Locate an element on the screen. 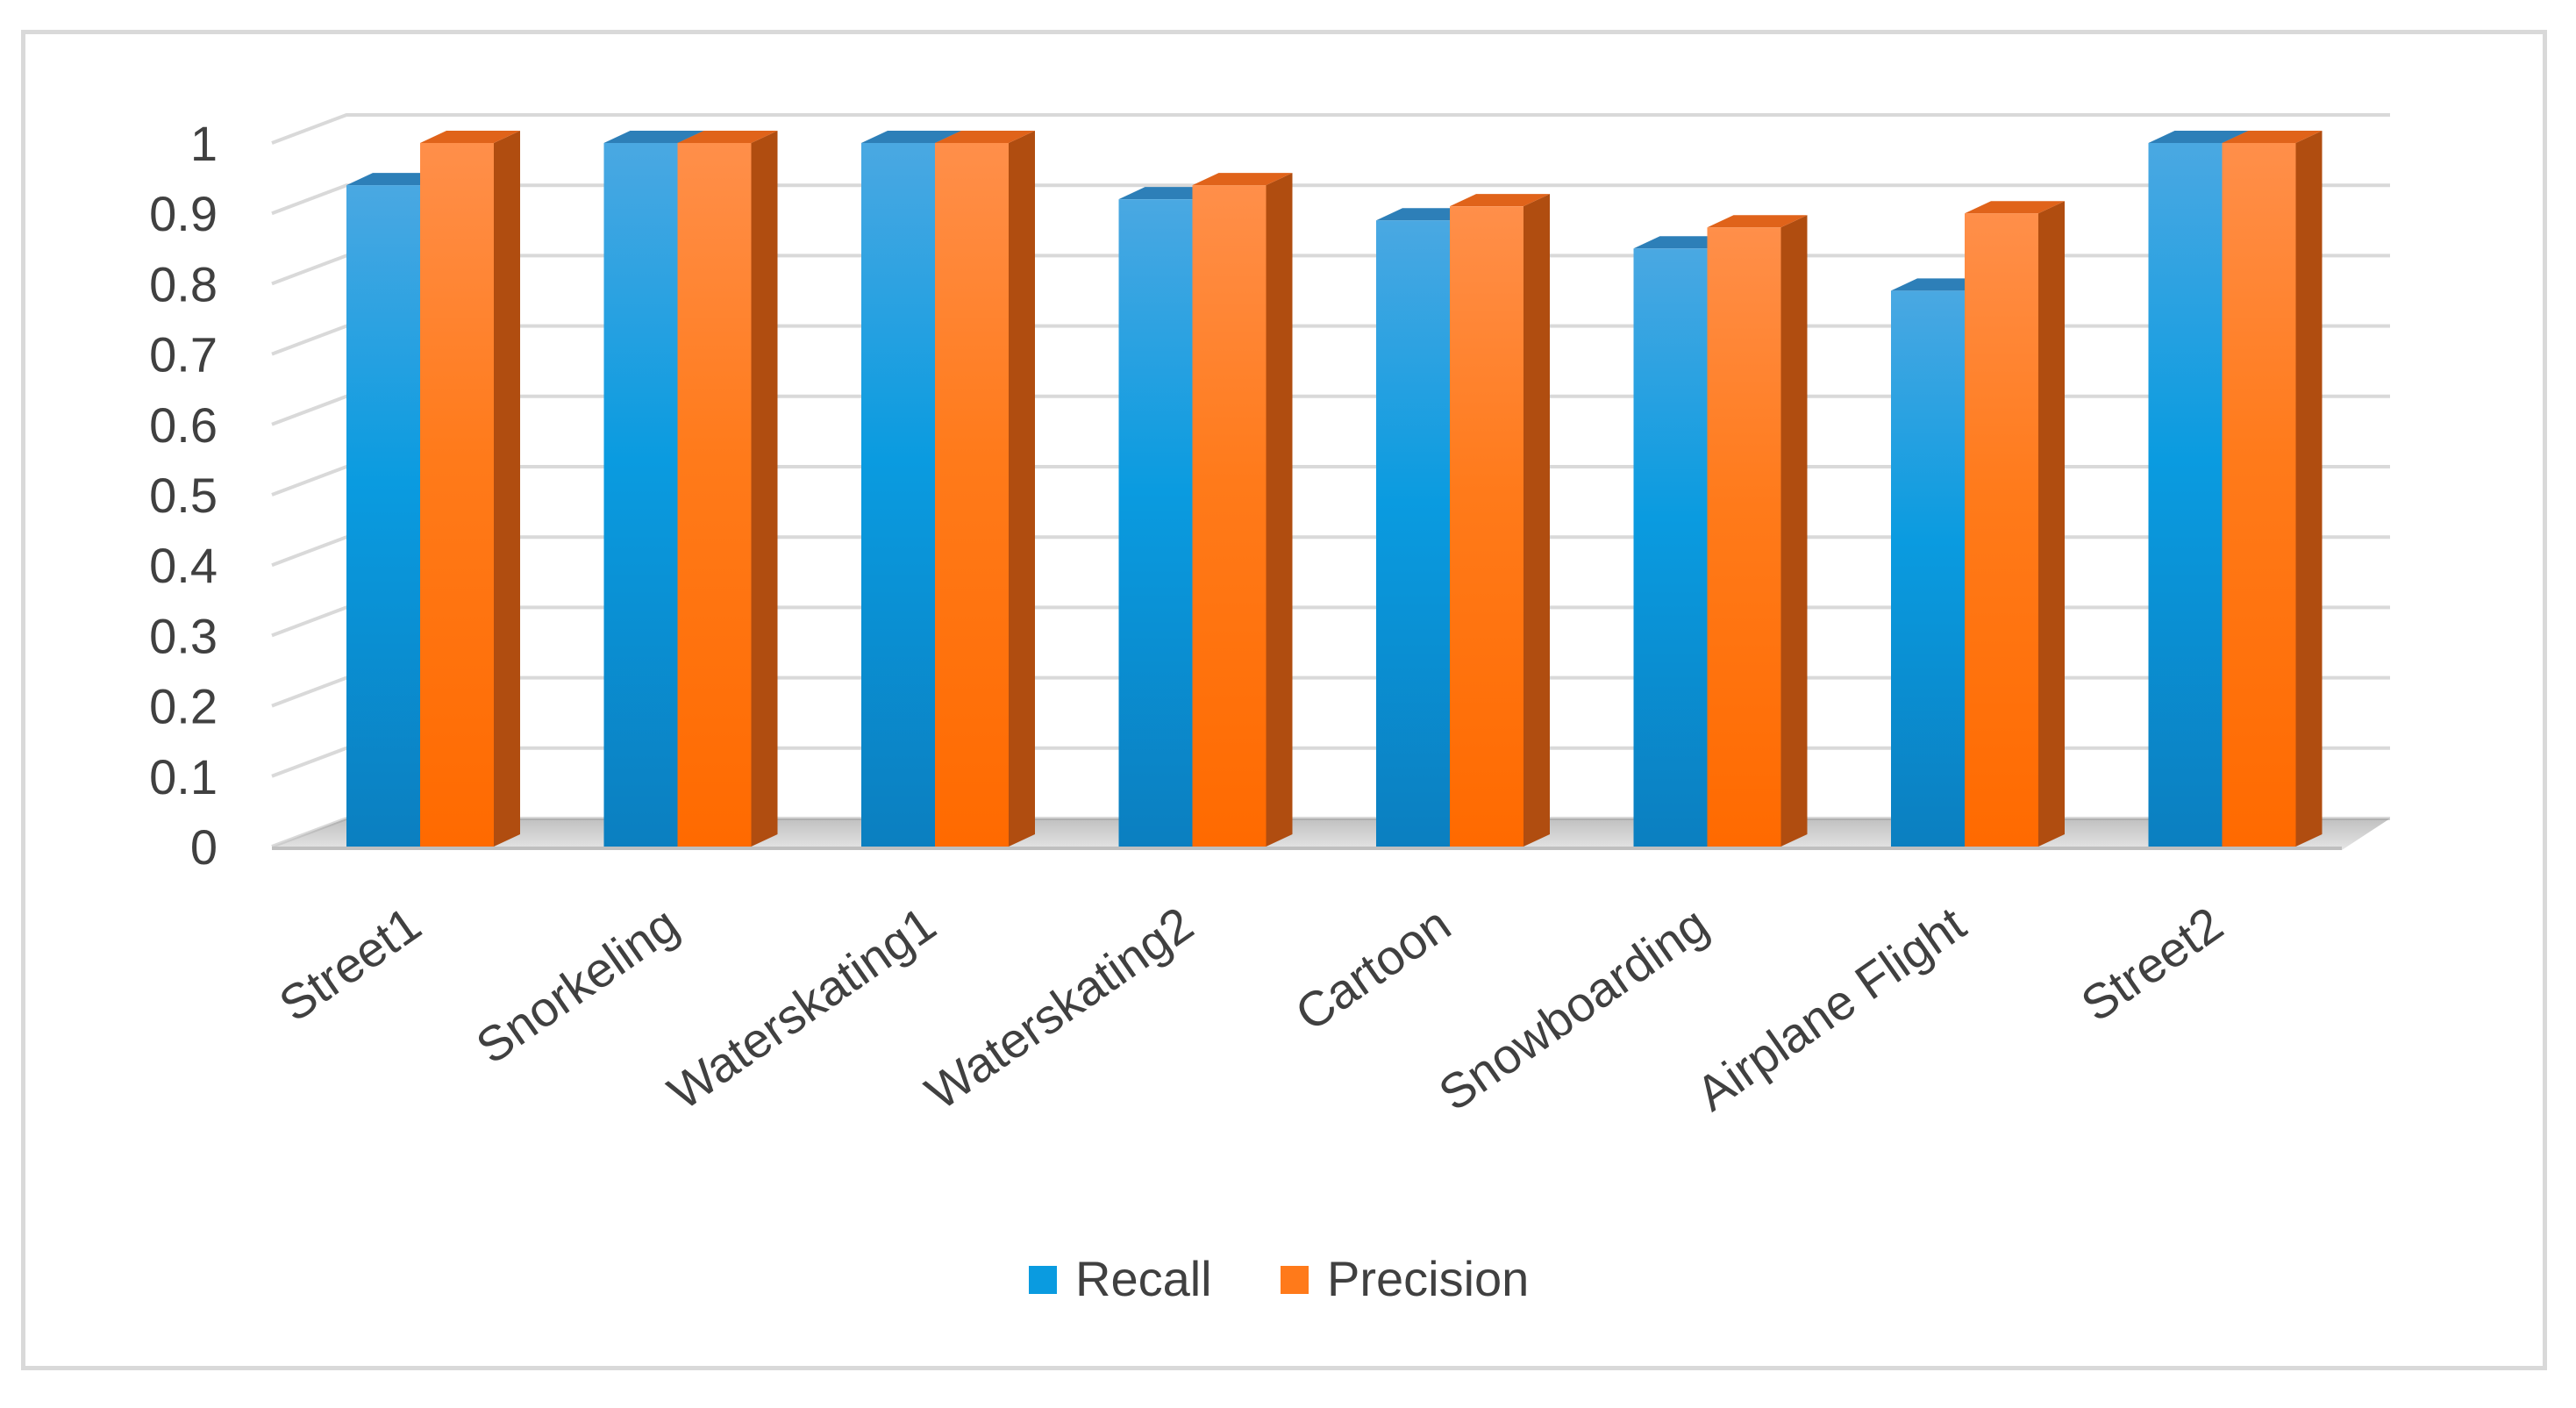 The height and width of the screenshot is (1408, 2576). category-label: Waterskating2 is located at coordinates (1059, 1008).